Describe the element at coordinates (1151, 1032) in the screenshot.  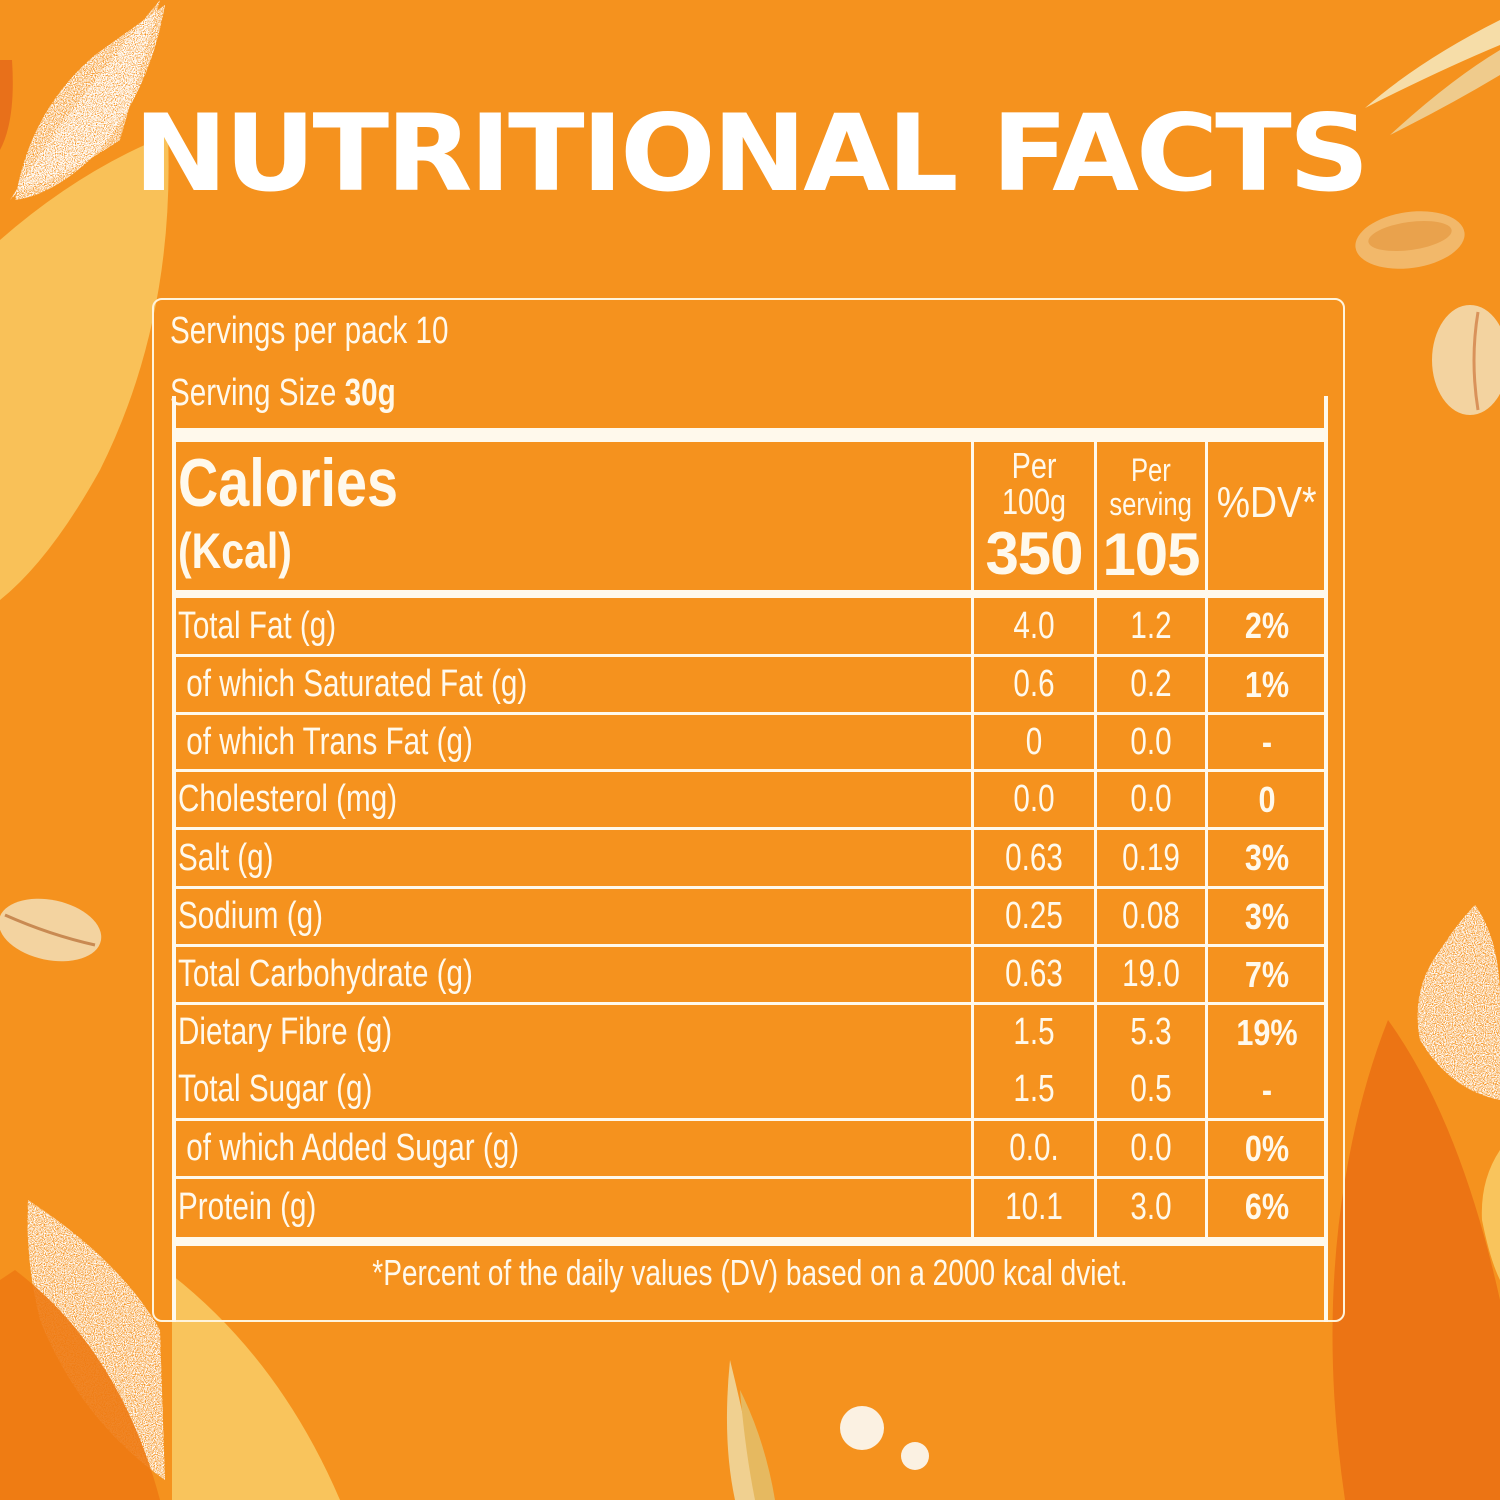
I see `row-perserving: 5.3` at that location.